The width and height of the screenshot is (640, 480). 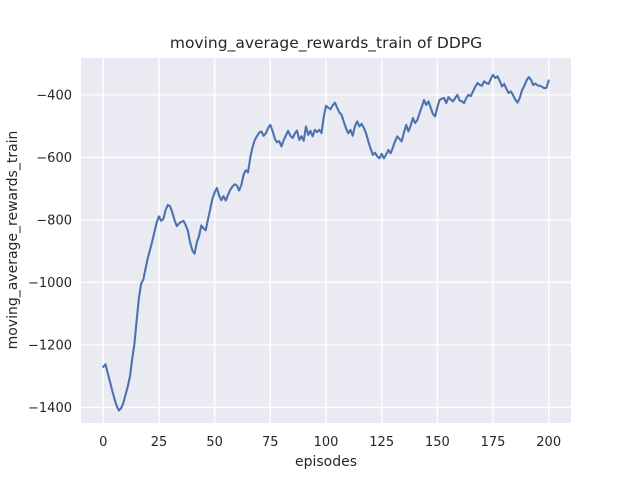 What do you see at coordinates (50, 283) in the screenshot?
I see `y-tick-label: −1000` at bounding box center [50, 283].